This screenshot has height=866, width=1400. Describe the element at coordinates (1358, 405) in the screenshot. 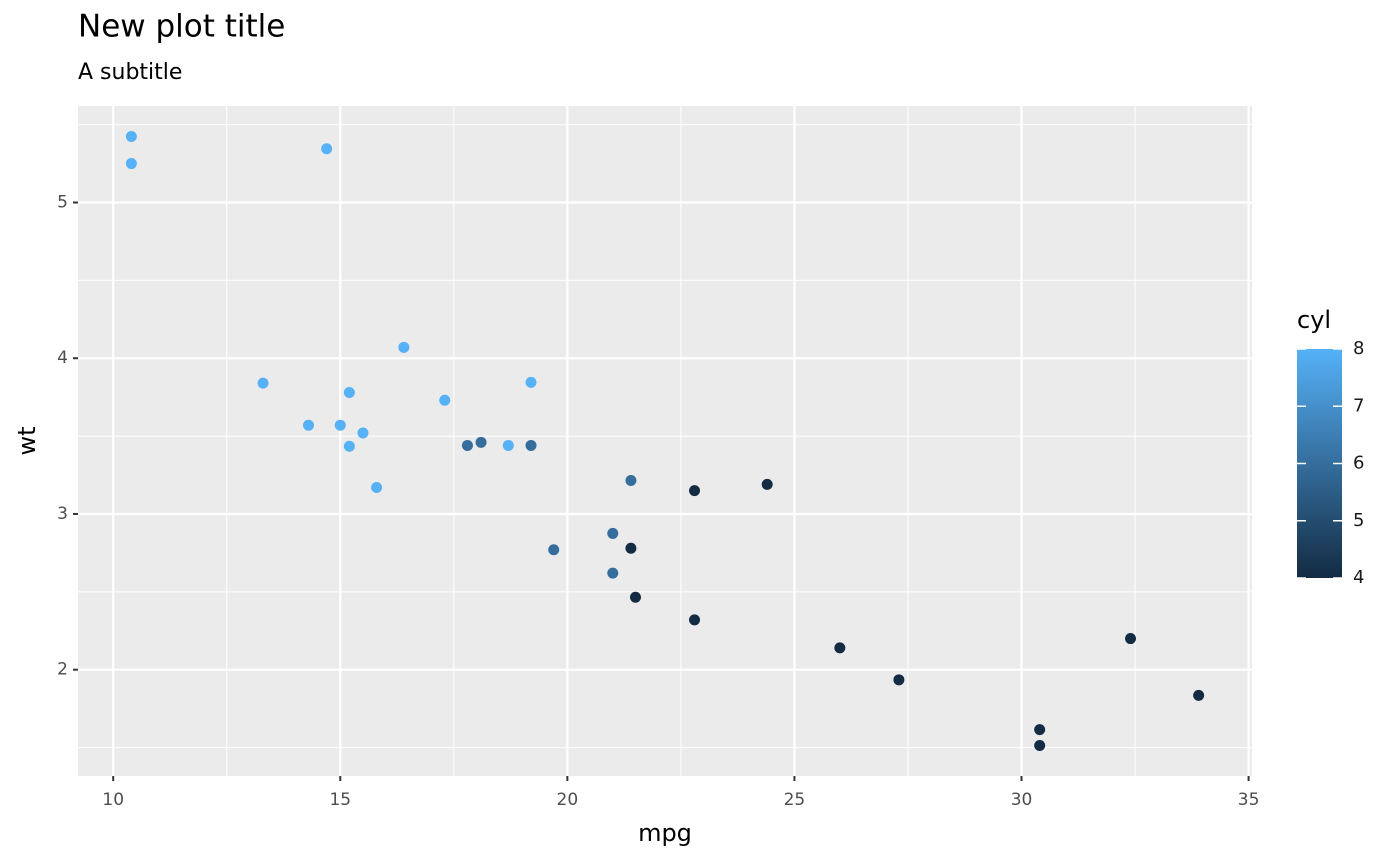

I see `legend-tick-label: 7` at that location.